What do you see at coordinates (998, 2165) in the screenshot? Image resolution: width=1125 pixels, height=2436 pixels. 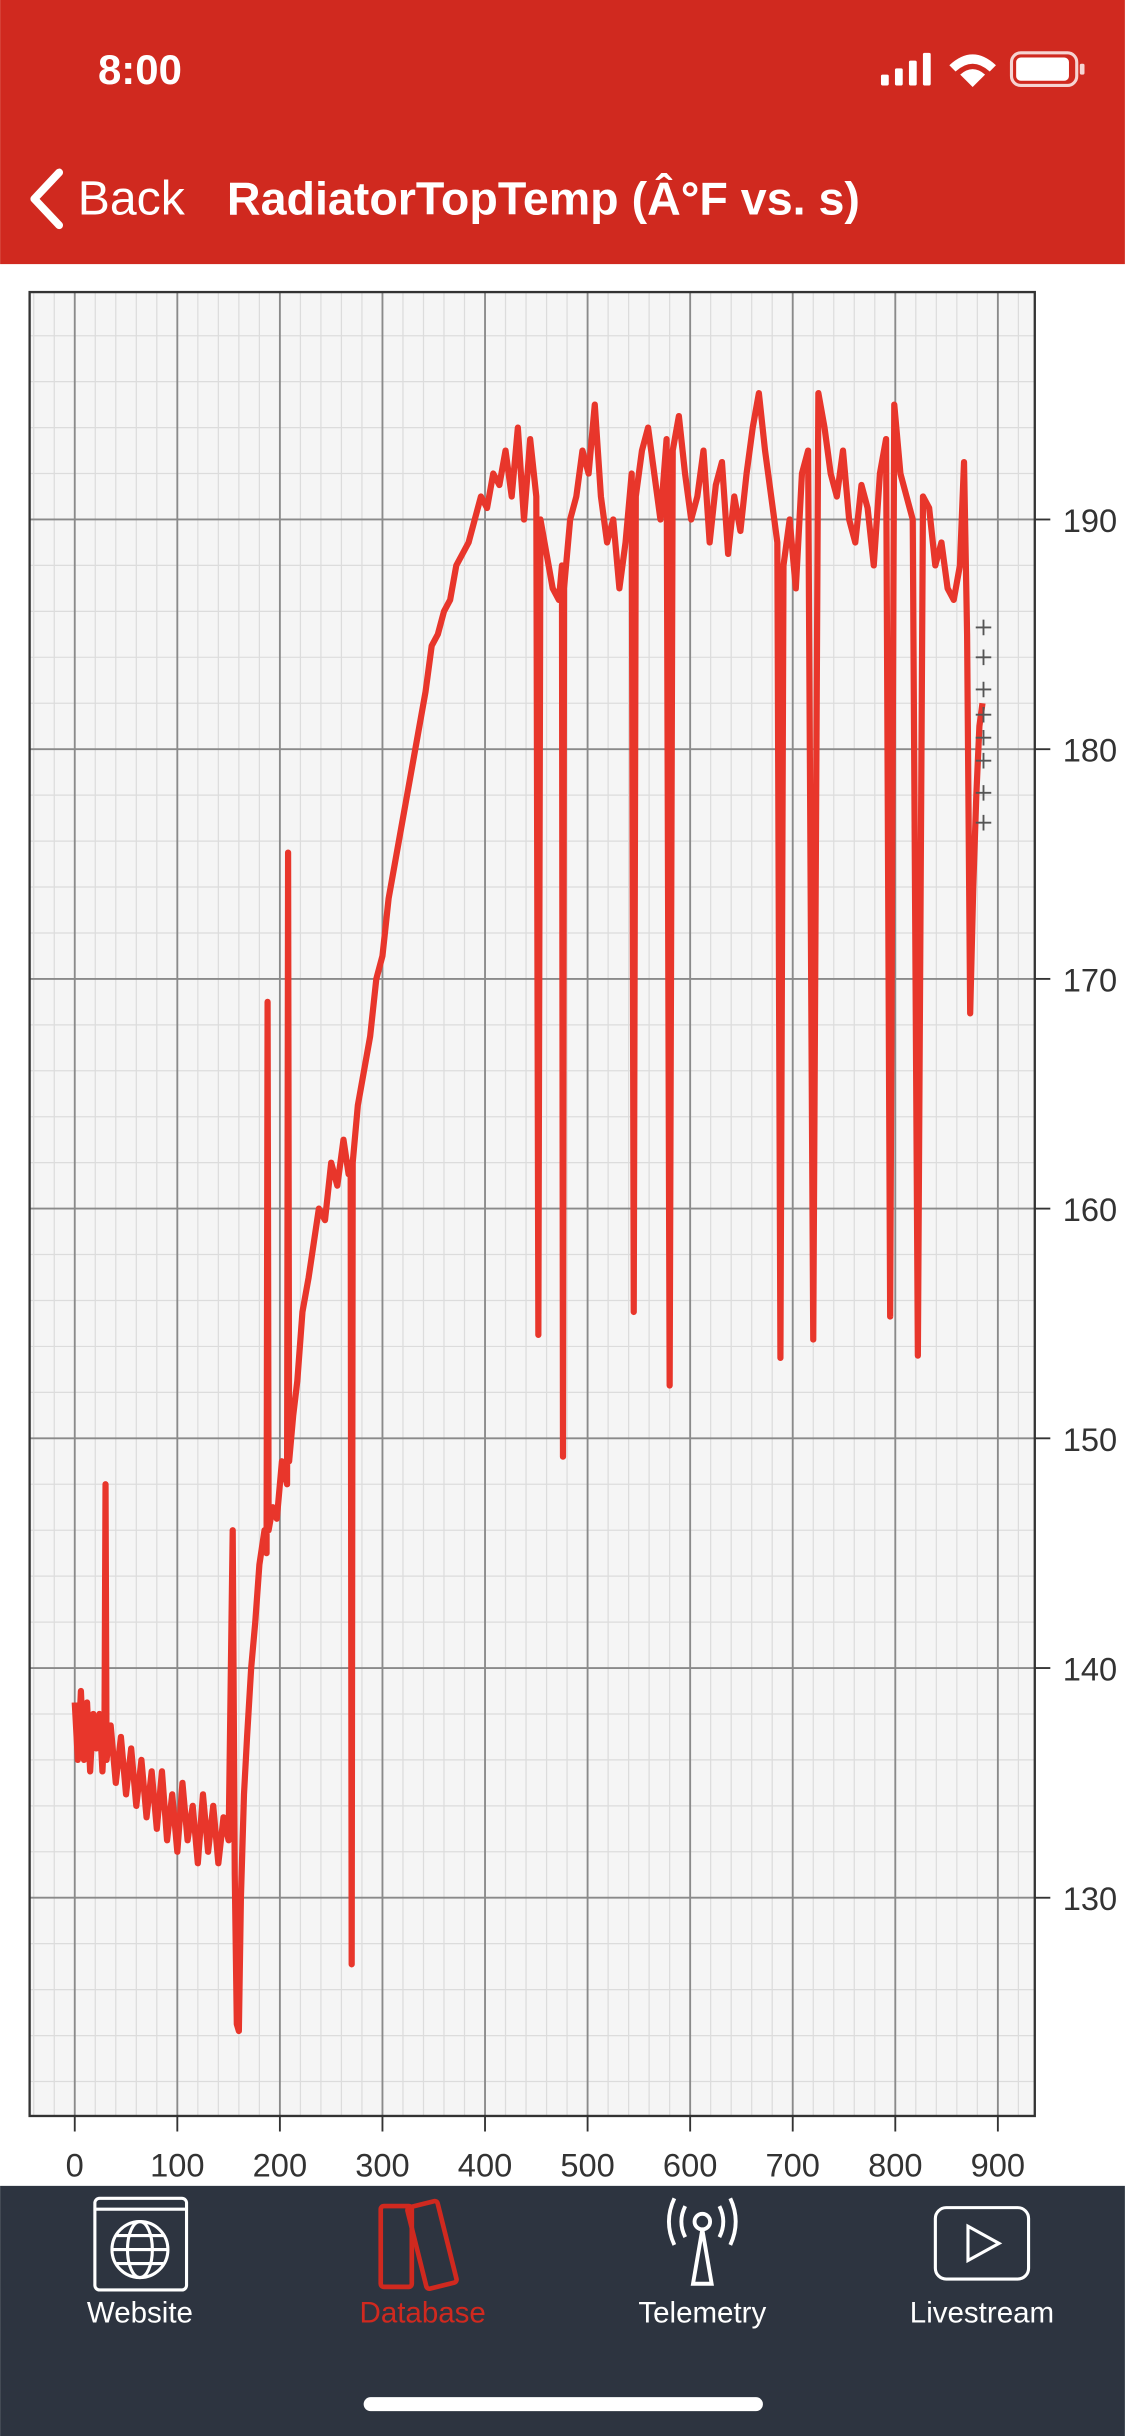 I see `x-tick-label: 900` at bounding box center [998, 2165].